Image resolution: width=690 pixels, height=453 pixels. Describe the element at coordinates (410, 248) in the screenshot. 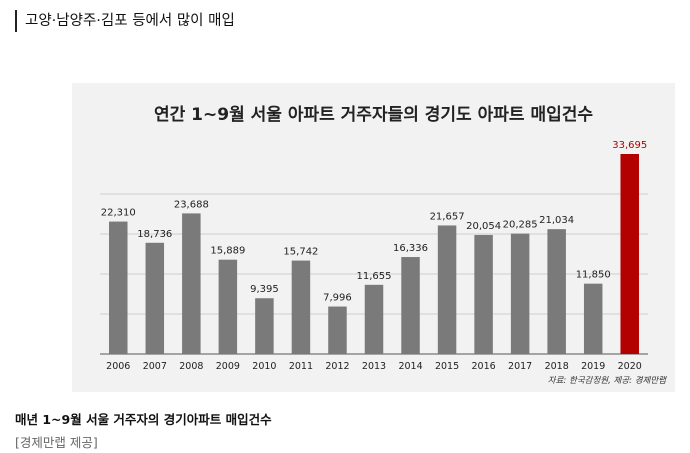

I see `data-label-2014: 16,336` at that location.